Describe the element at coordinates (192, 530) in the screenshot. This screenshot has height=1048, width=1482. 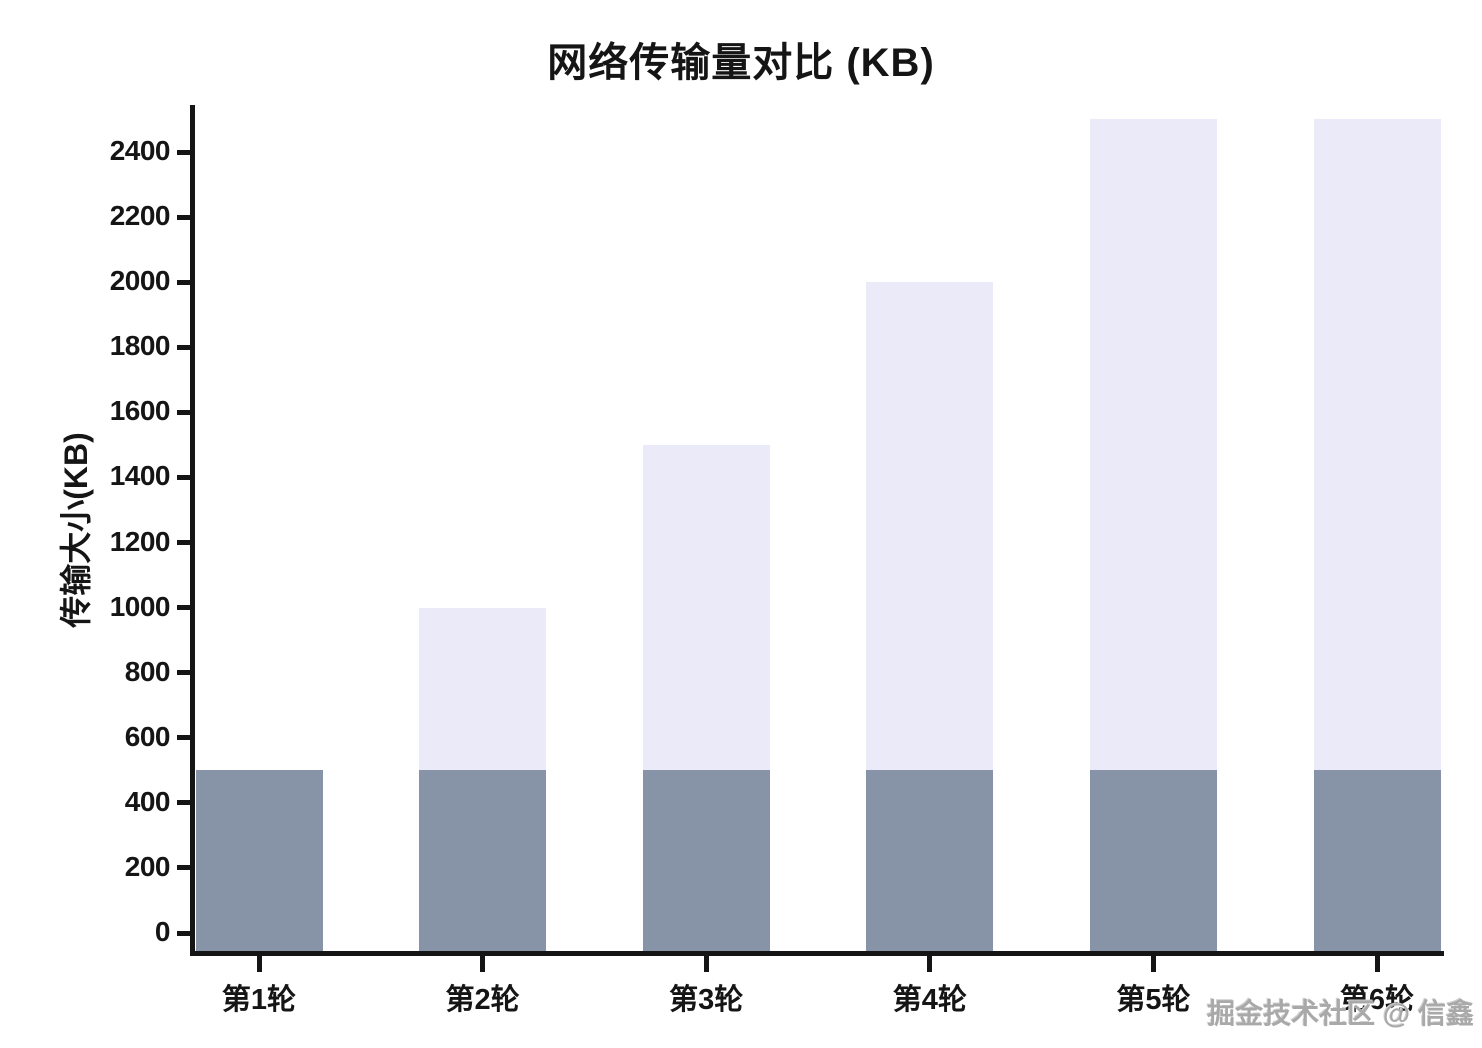
I see `y-axis-line` at that location.